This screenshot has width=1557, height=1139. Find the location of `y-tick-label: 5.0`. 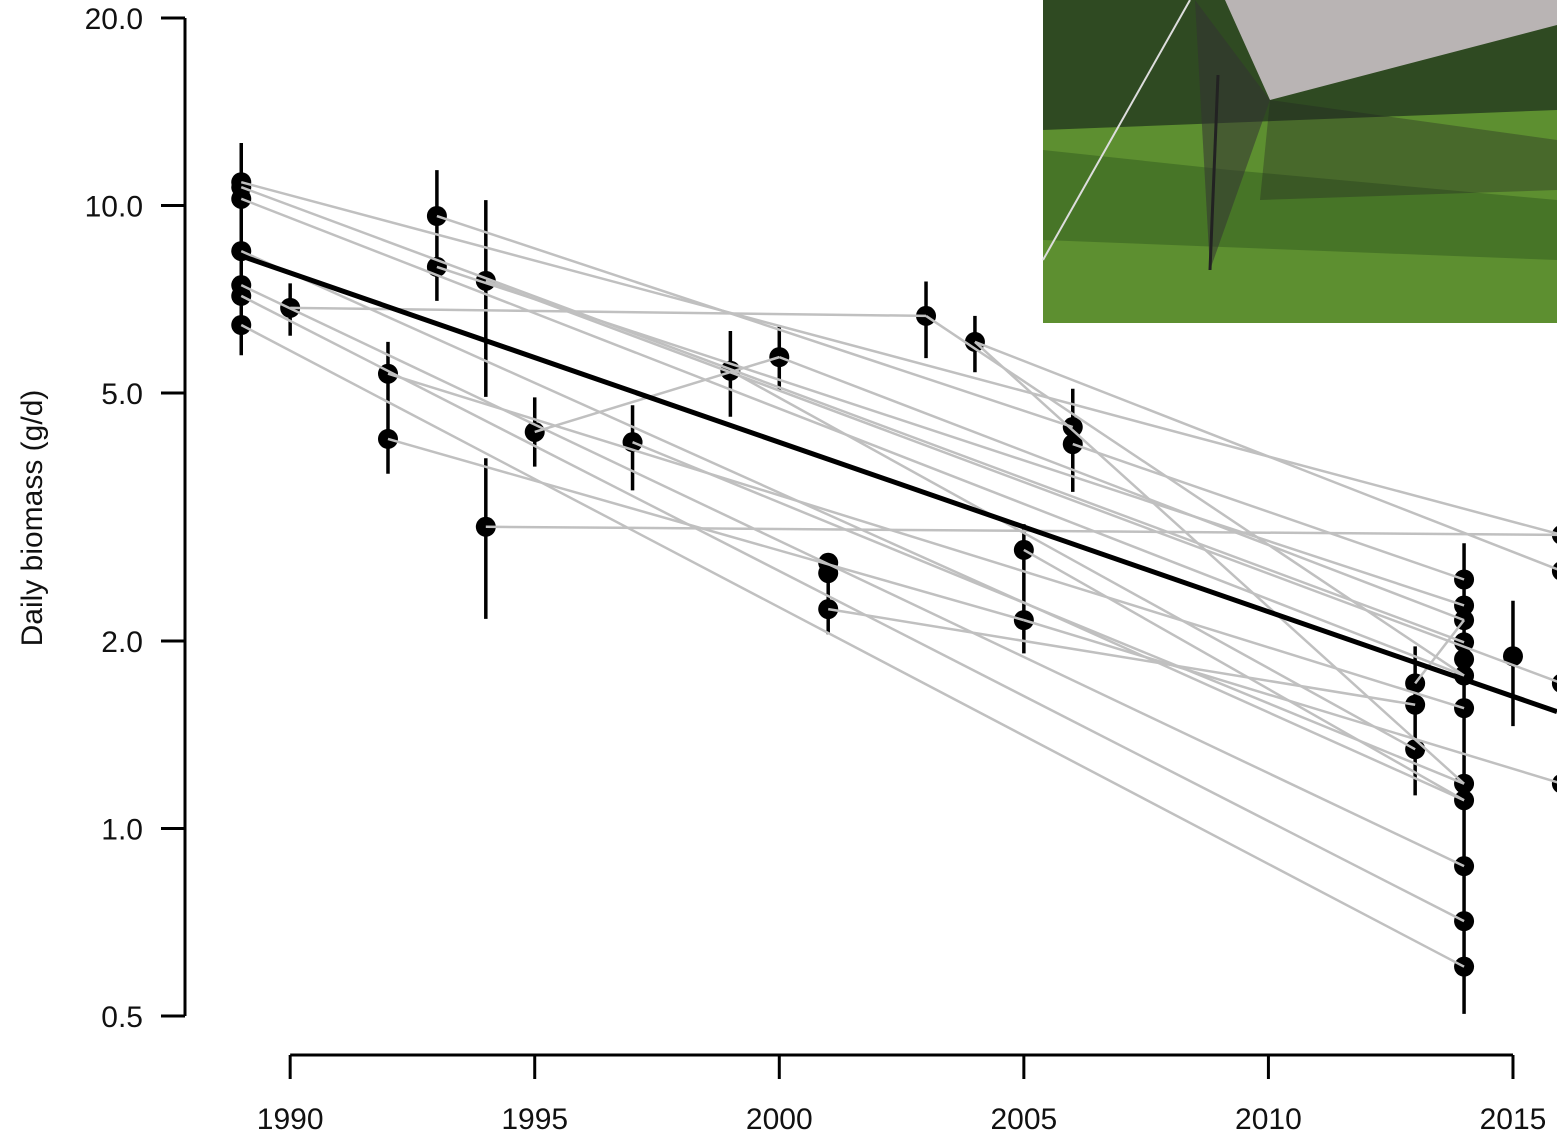

y-tick-label: 5.0 is located at coordinates (122, 394).